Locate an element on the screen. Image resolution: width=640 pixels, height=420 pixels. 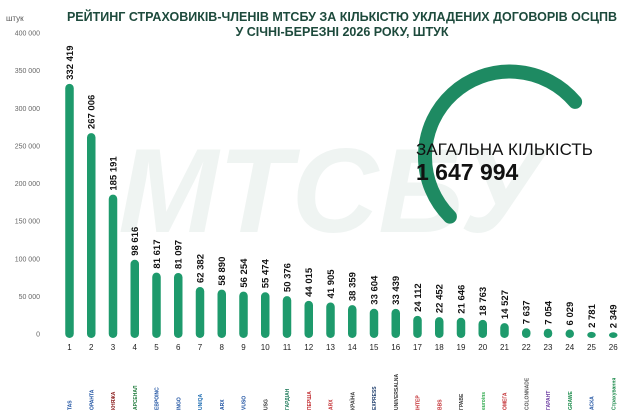
y-tick-label: 300 000 is located at coordinates (27, 109).